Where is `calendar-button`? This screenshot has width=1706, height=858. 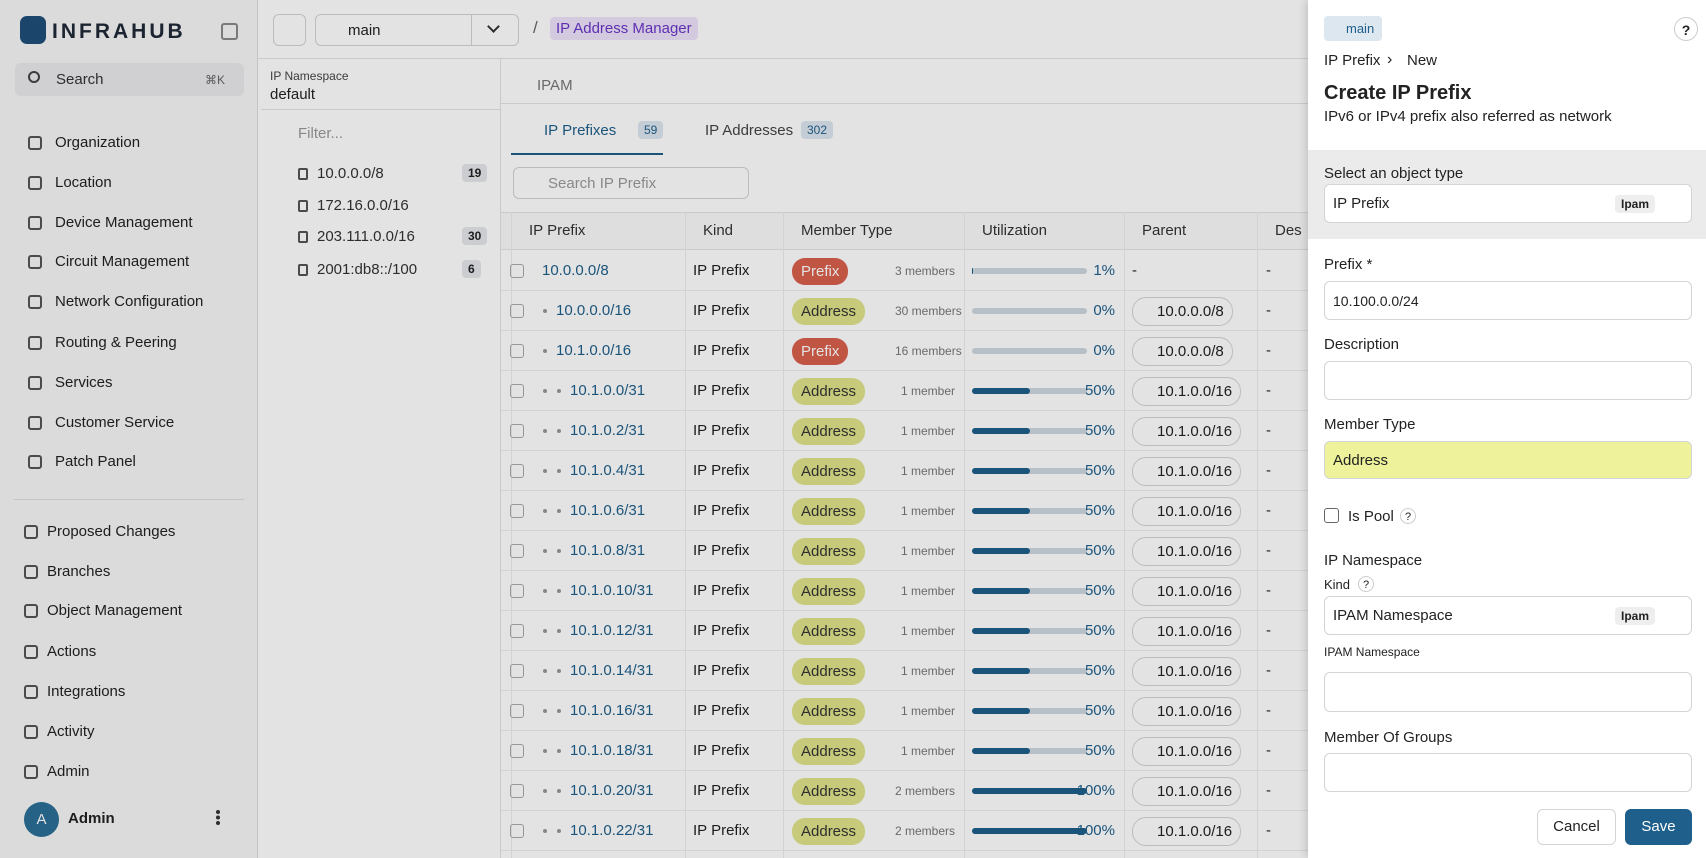
calendar-button is located at coordinates (289, 30).